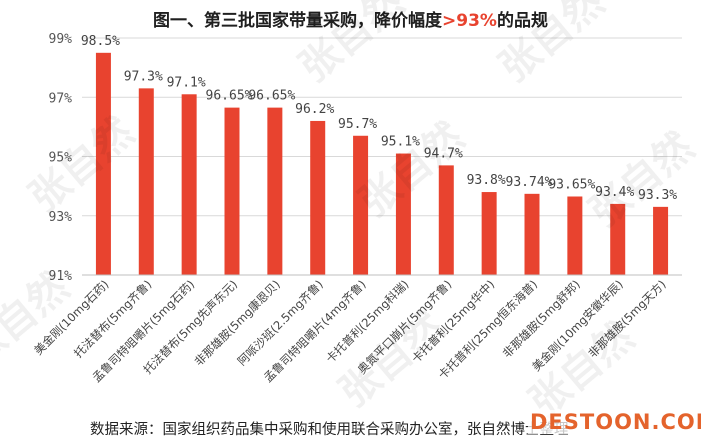 This screenshot has width=701, height=444. I want to click on data-label: 97.1%, so click(186, 82).